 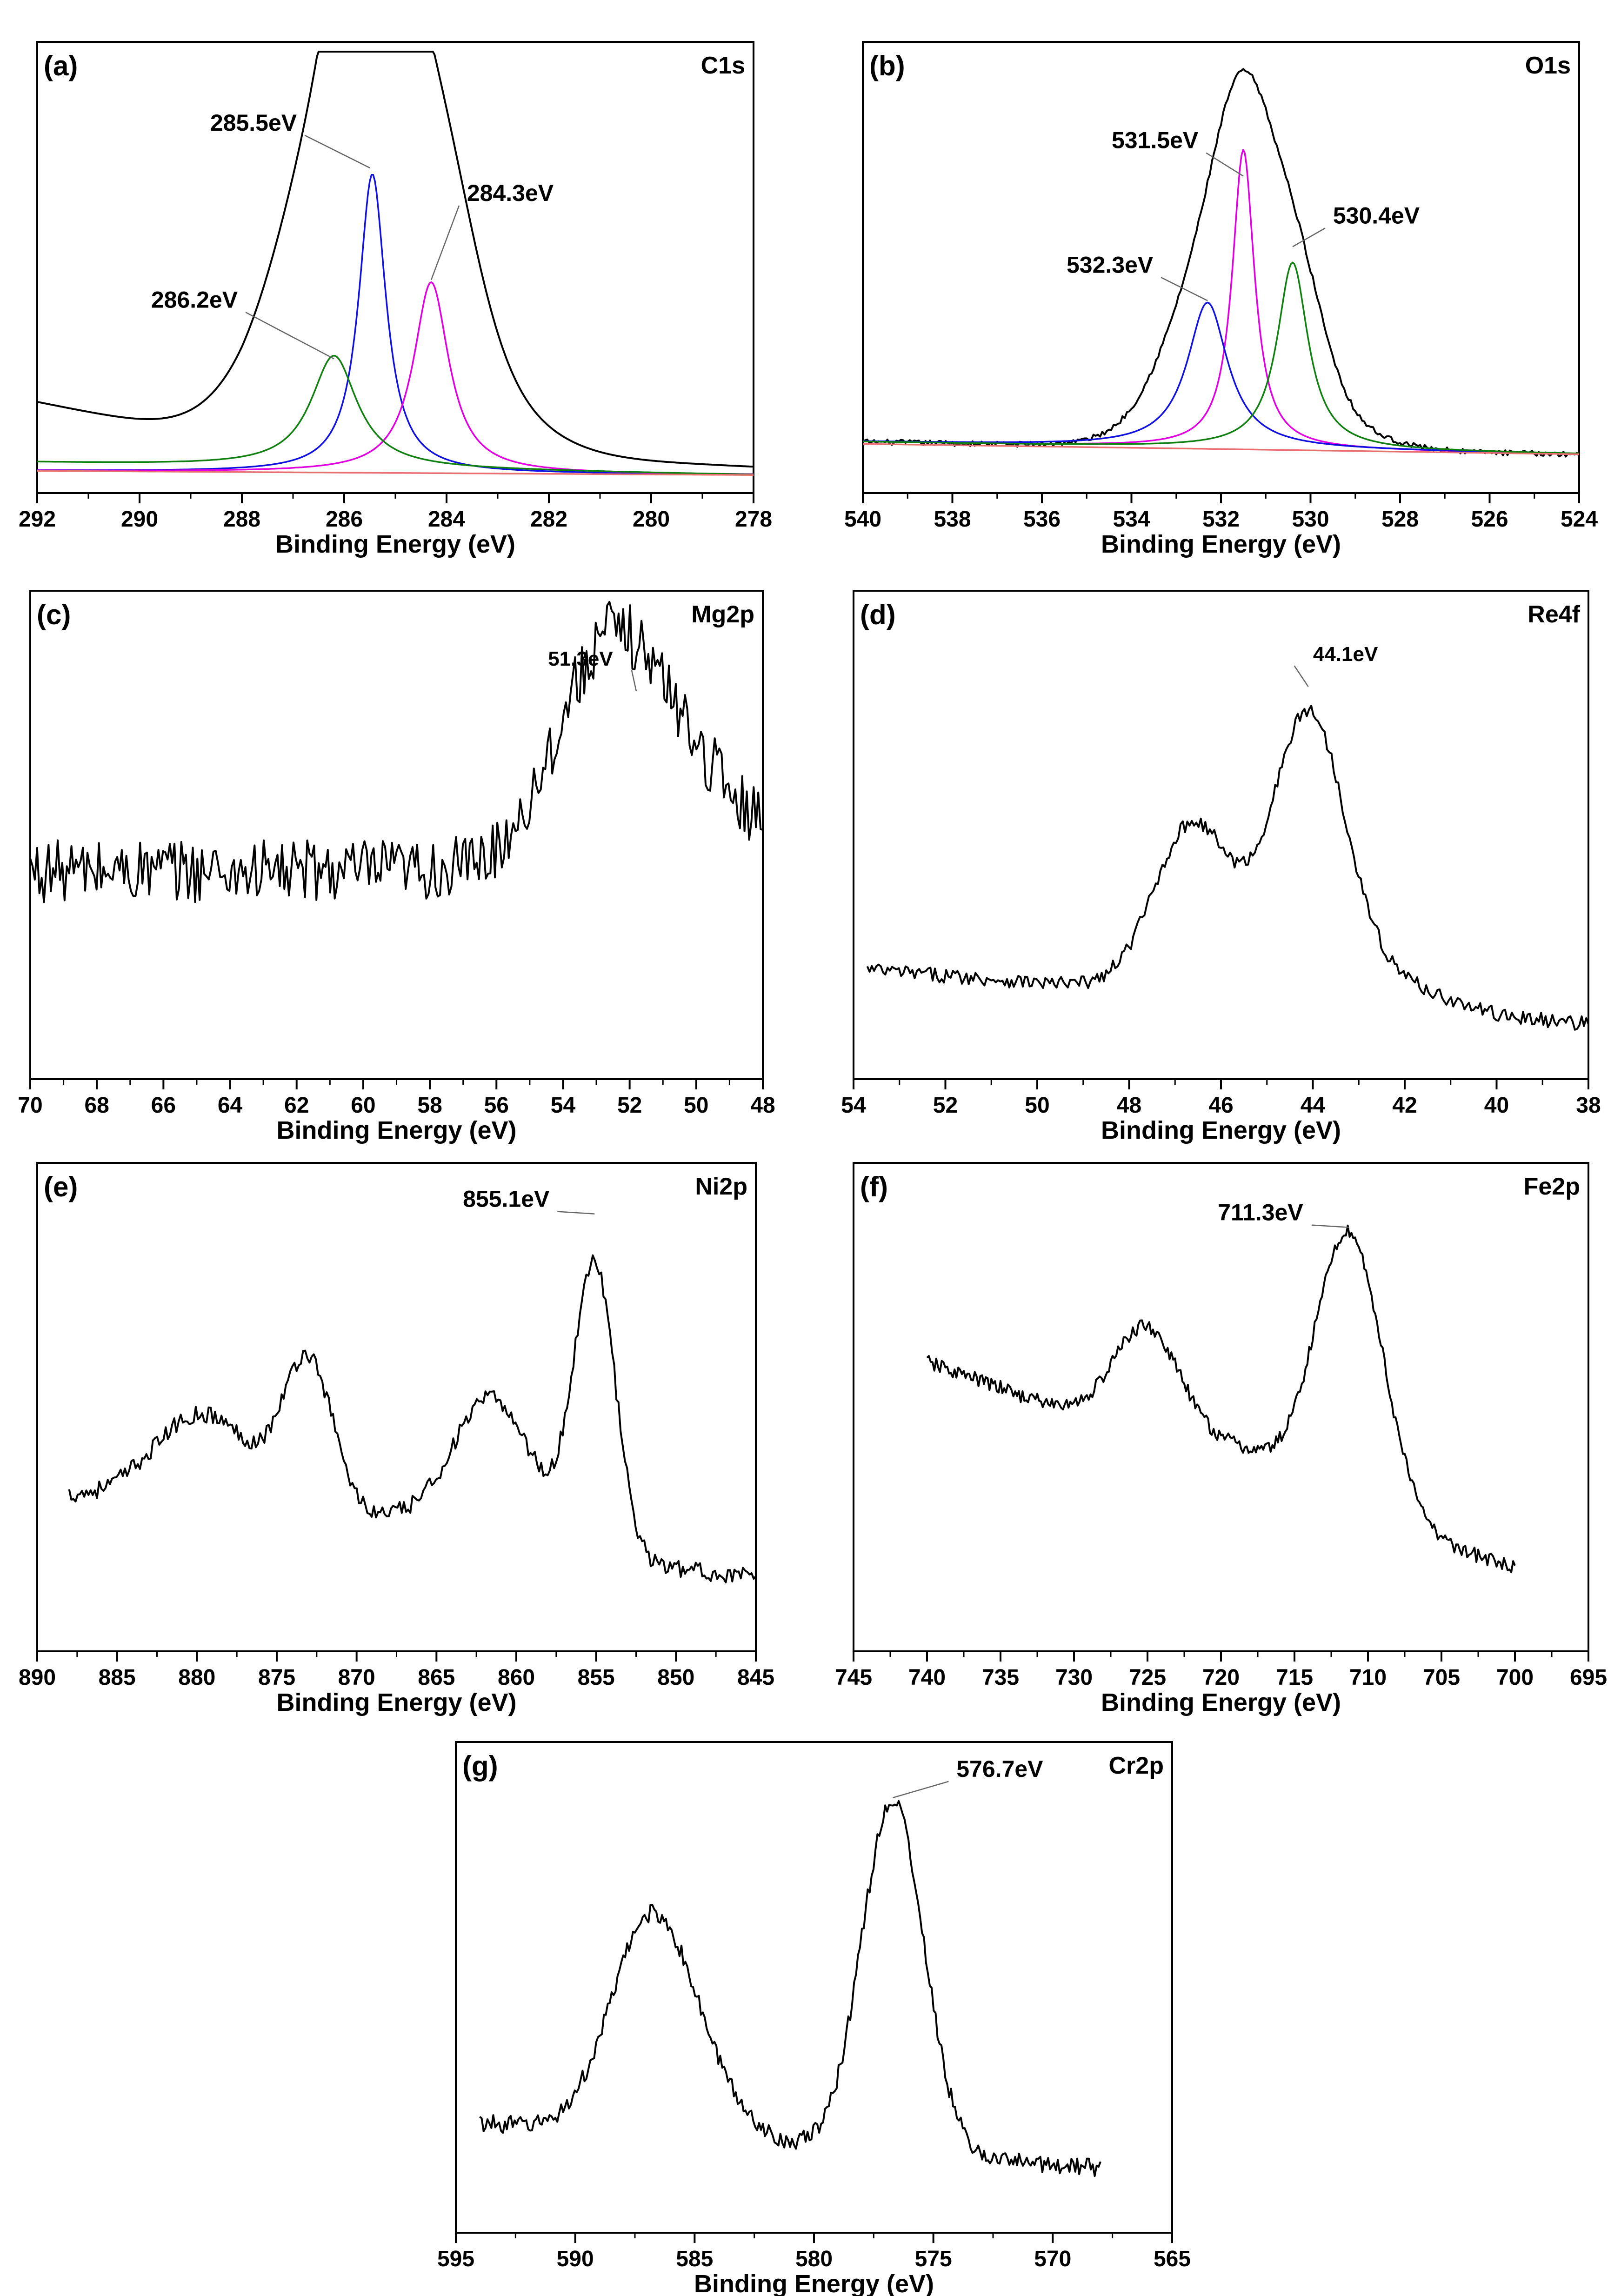 I want to click on x-tick-label: 524, so click(x=1580, y=519).